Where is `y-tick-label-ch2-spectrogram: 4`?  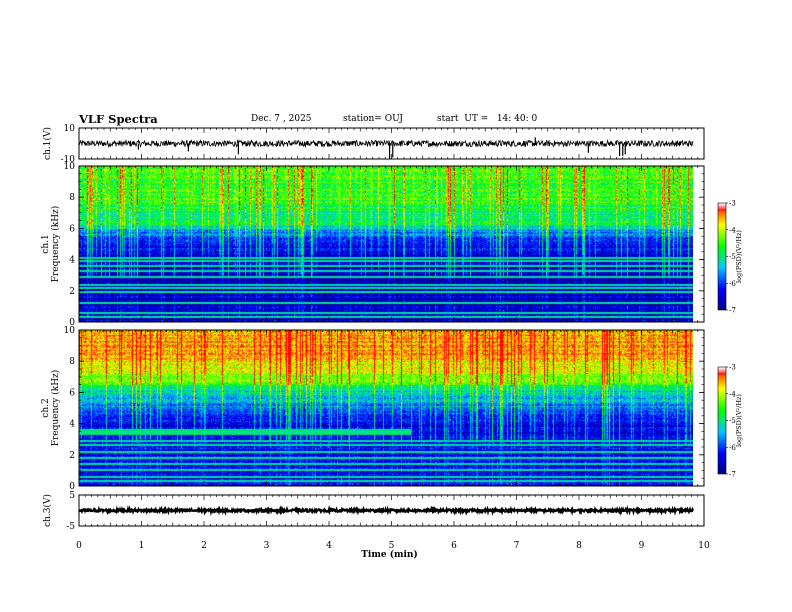
y-tick-label-ch2-spectrogram: 4 is located at coordinates (72, 425).